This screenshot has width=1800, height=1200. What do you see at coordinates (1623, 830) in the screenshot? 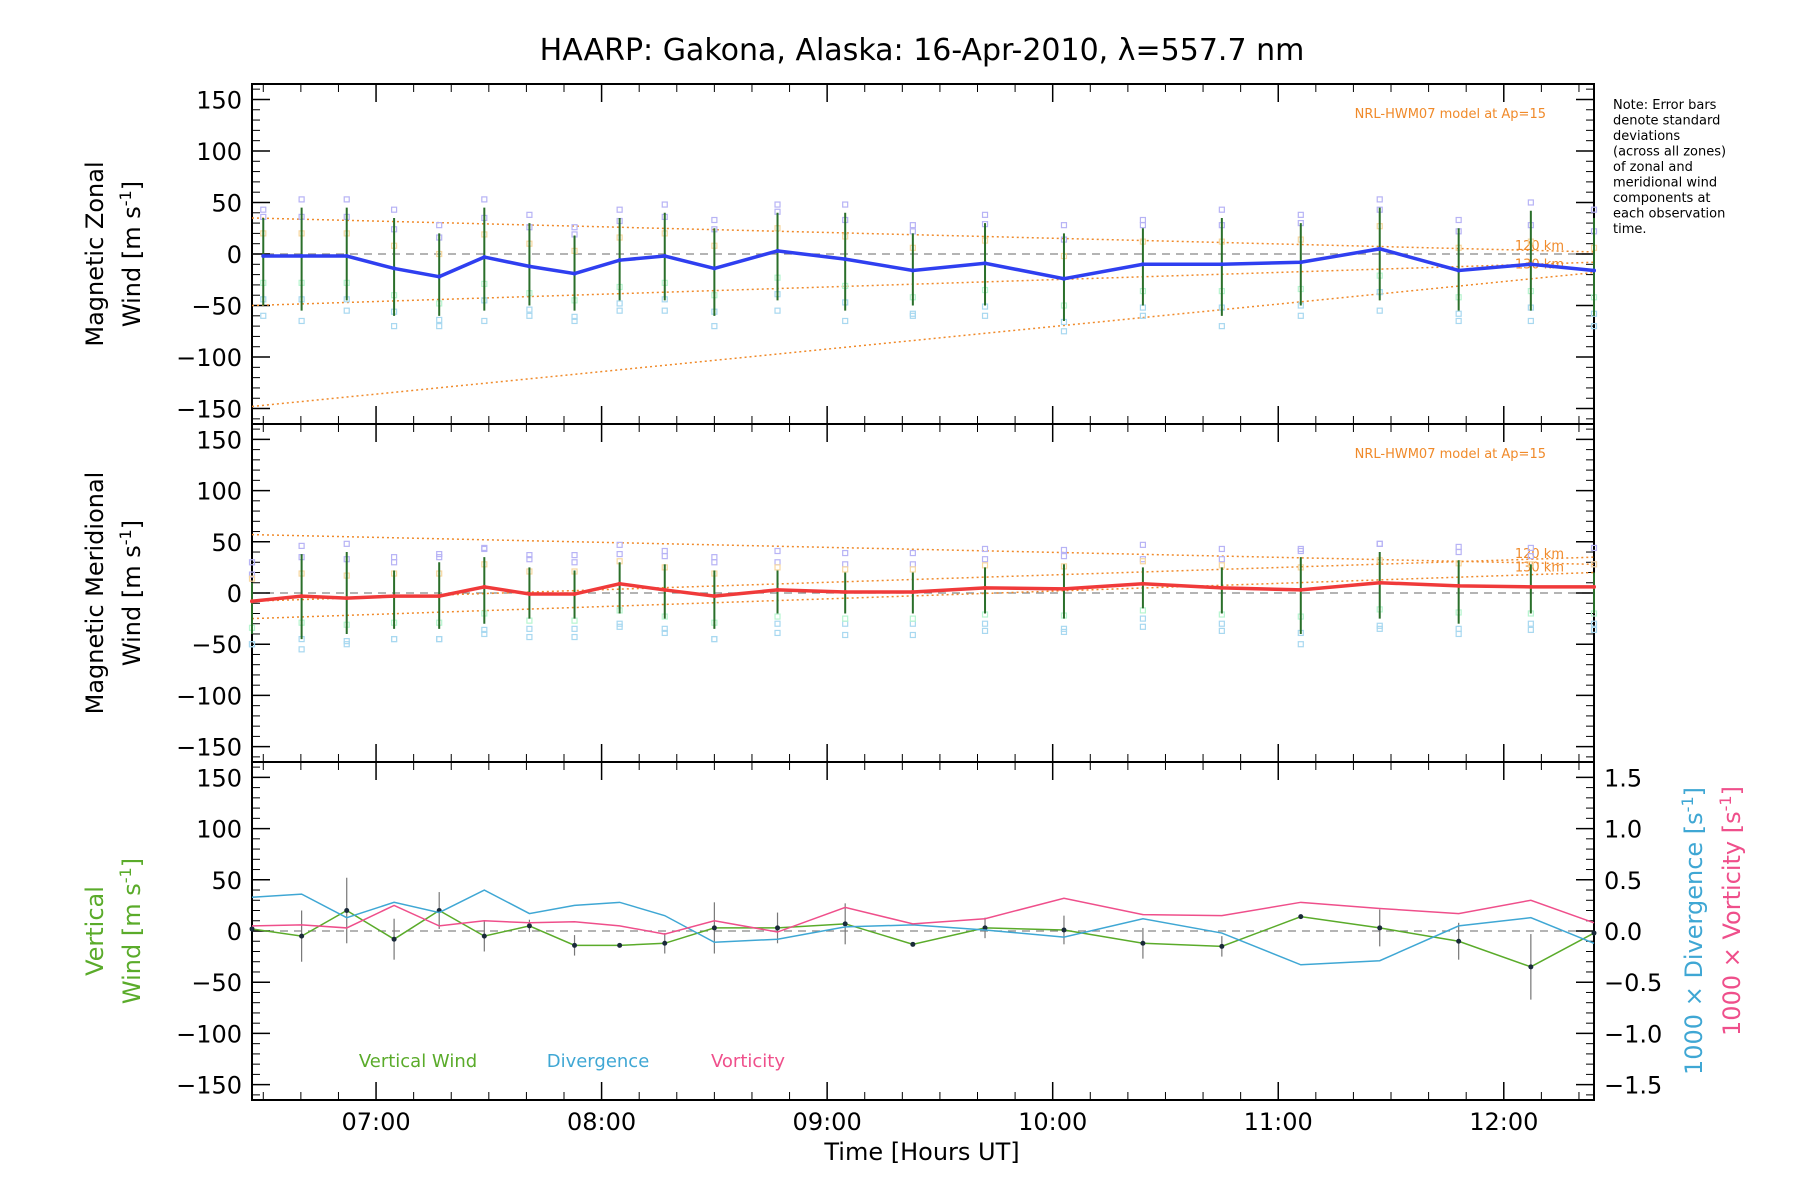
I see `y2-tick-label: 1.0` at bounding box center [1623, 830].